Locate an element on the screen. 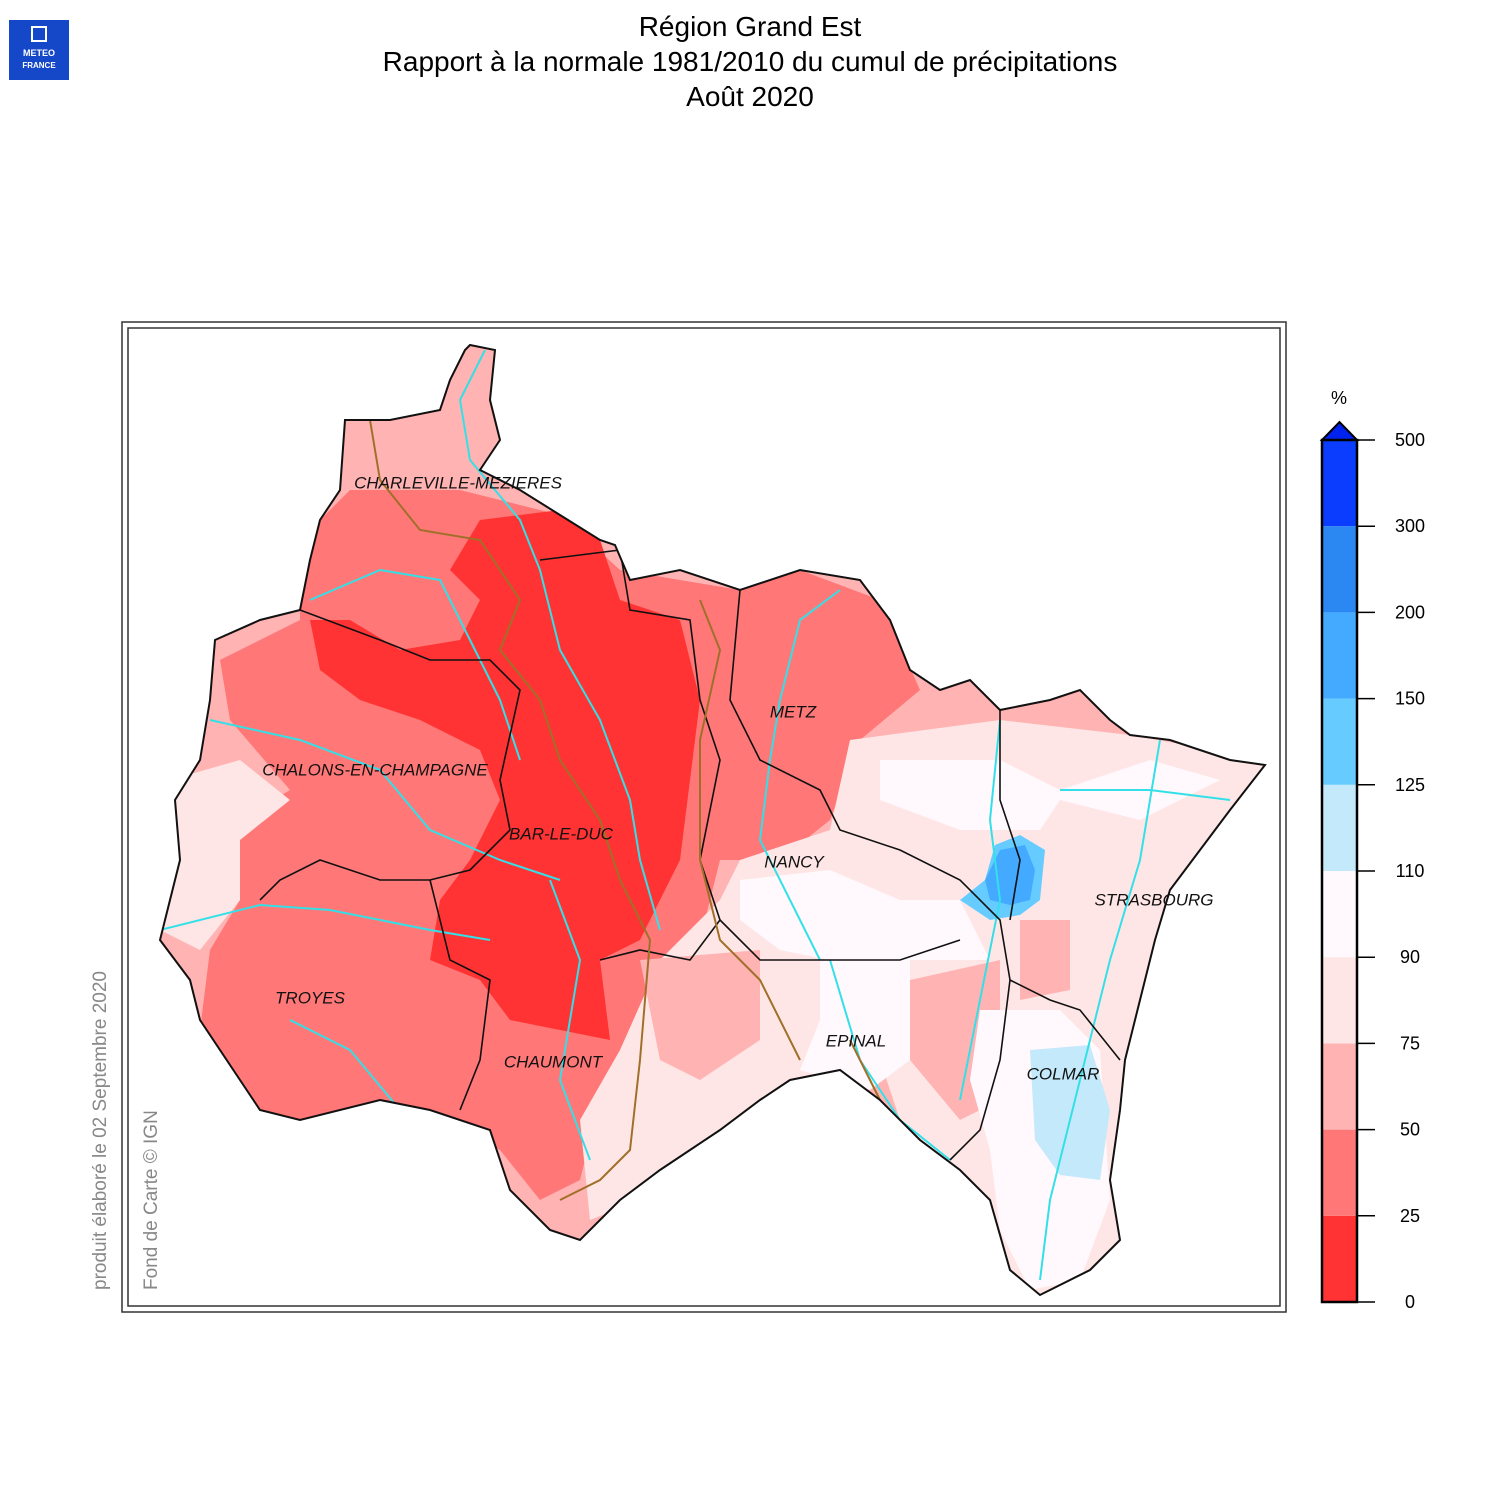  legend-tick-label: 500 is located at coordinates (1410, 440).